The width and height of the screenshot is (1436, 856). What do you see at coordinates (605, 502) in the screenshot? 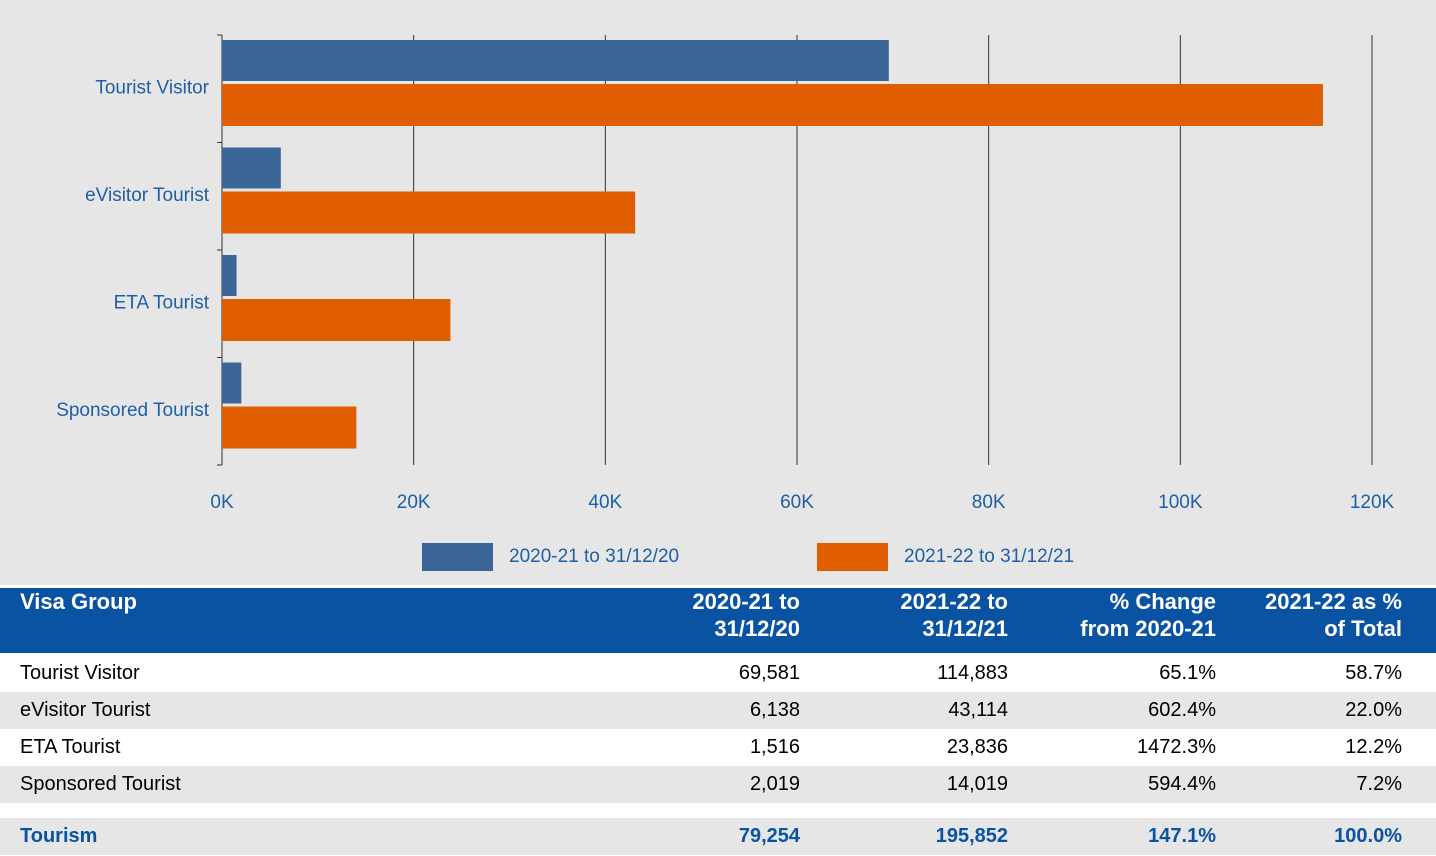
I see `x-tick-label: 40K` at bounding box center [605, 502].